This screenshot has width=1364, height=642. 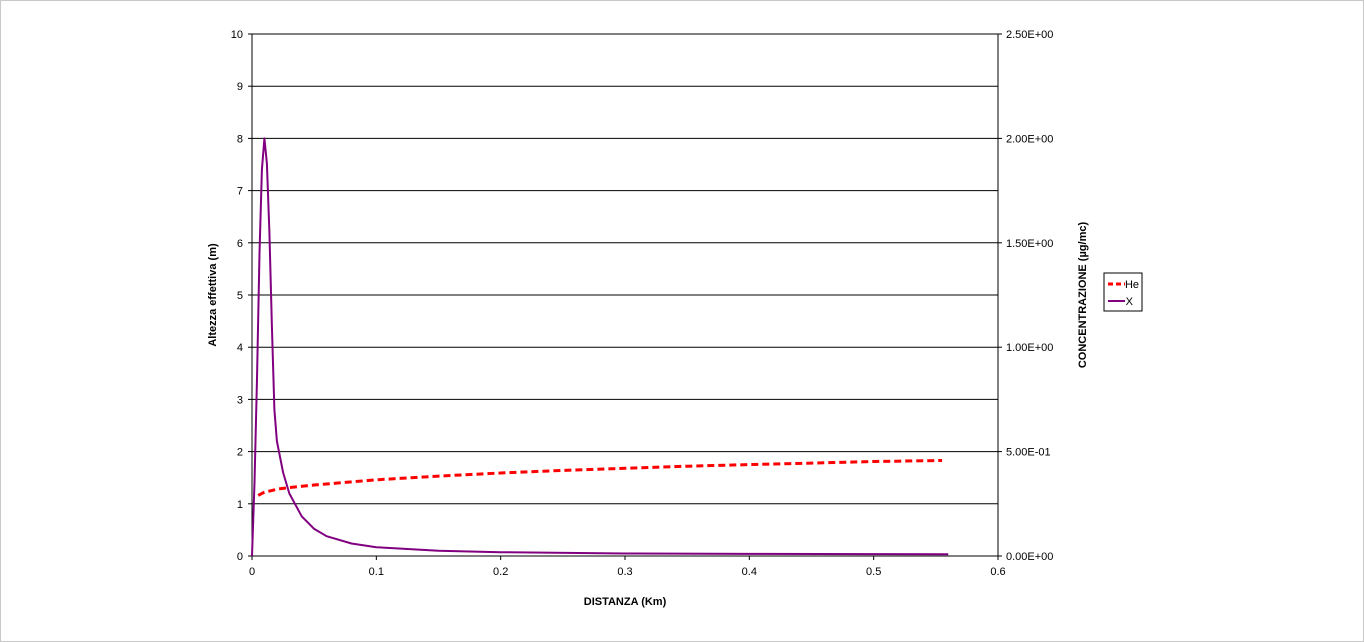 What do you see at coordinates (240, 244) in the screenshot?
I see `y-tick-label: 6` at bounding box center [240, 244].